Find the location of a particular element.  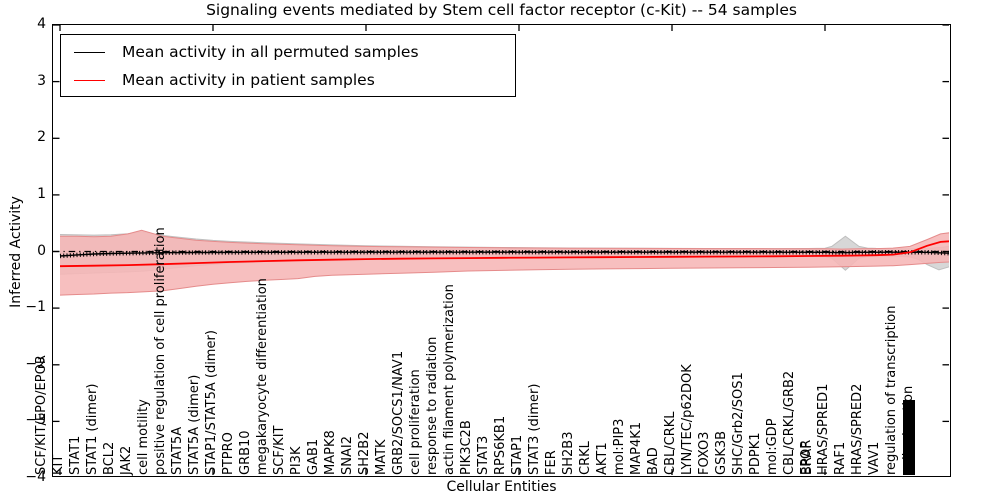

x-category-label: VAV1 is located at coordinates (874, 458).